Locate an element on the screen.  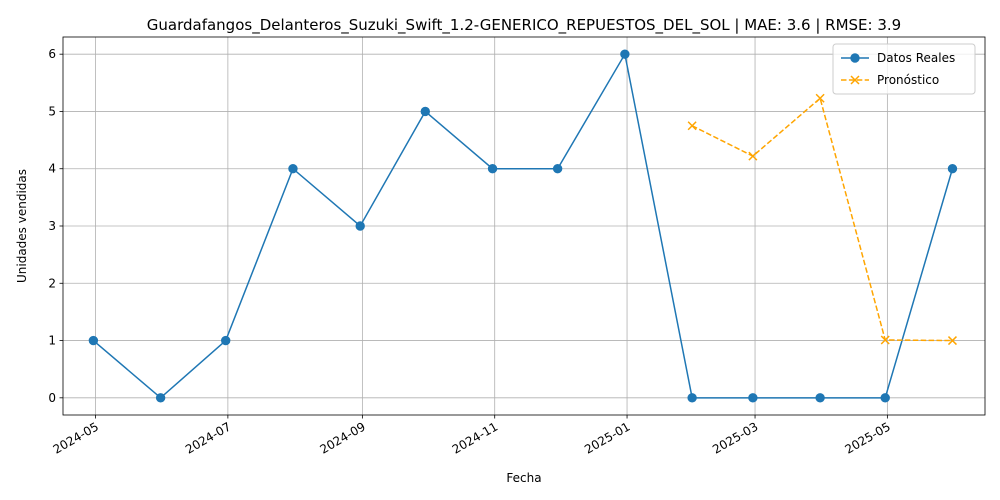
legend-label: Datos Reales is located at coordinates (916, 58).